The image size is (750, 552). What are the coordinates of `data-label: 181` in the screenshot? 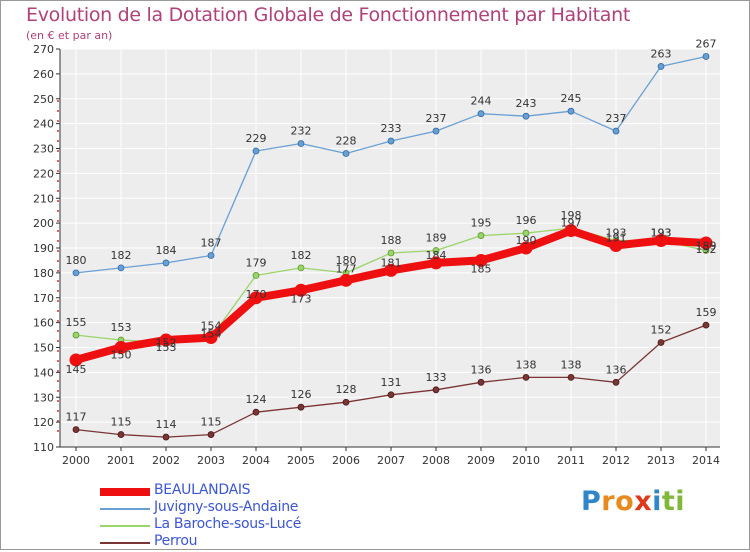 It's located at (391, 262).